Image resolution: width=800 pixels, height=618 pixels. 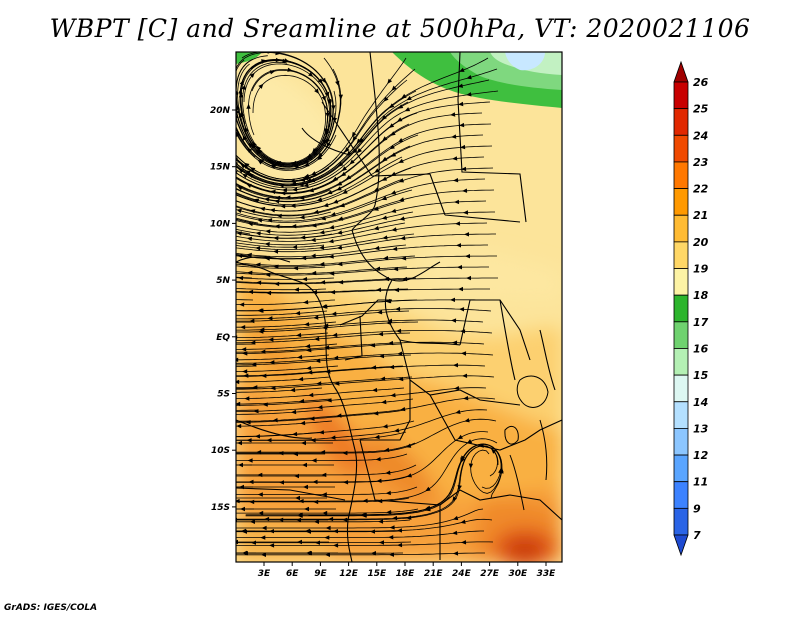 I want to click on longitude-ticks, so click(x=405, y=564).